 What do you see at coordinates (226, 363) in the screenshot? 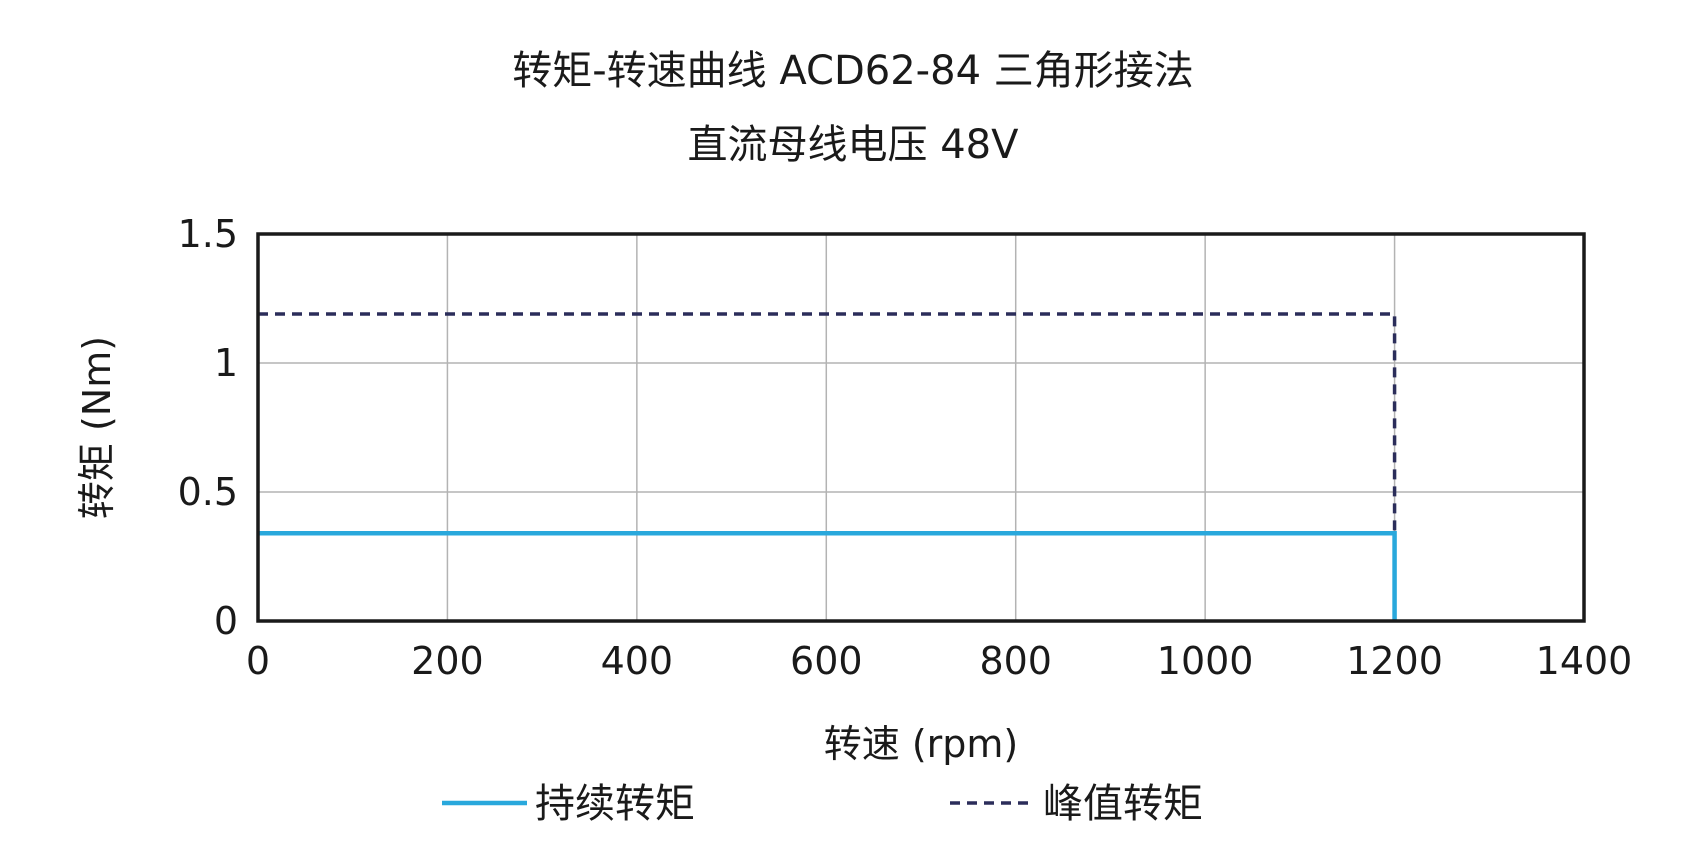
I see `y-tick-label: 1` at bounding box center [226, 363].